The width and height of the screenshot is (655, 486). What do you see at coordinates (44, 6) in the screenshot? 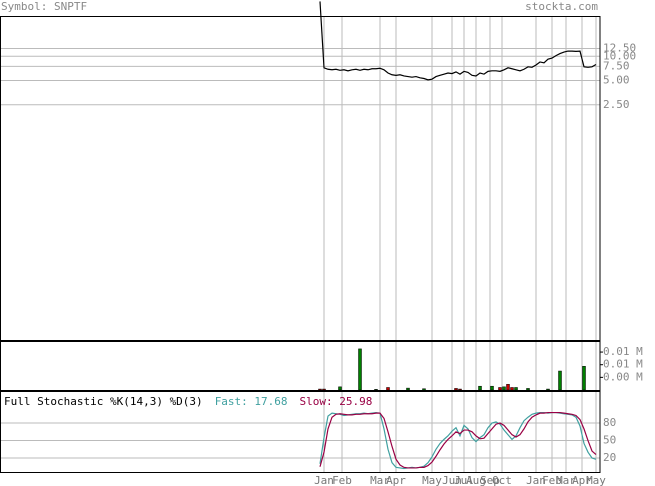
I see `symbol: Symbol: SNPTF` at bounding box center [44, 6].